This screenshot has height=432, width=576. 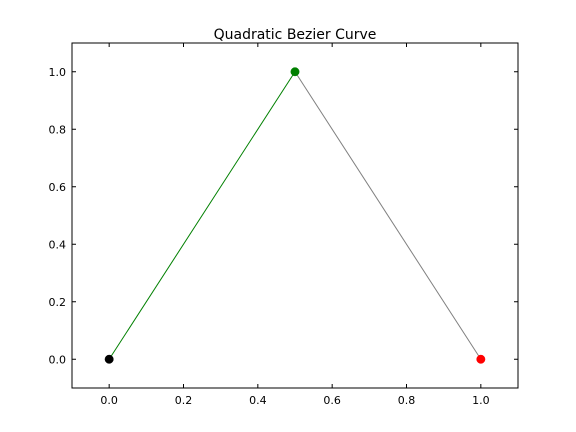 What do you see at coordinates (58, 244) in the screenshot?
I see `y-tick-label: 0.4` at bounding box center [58, 244].